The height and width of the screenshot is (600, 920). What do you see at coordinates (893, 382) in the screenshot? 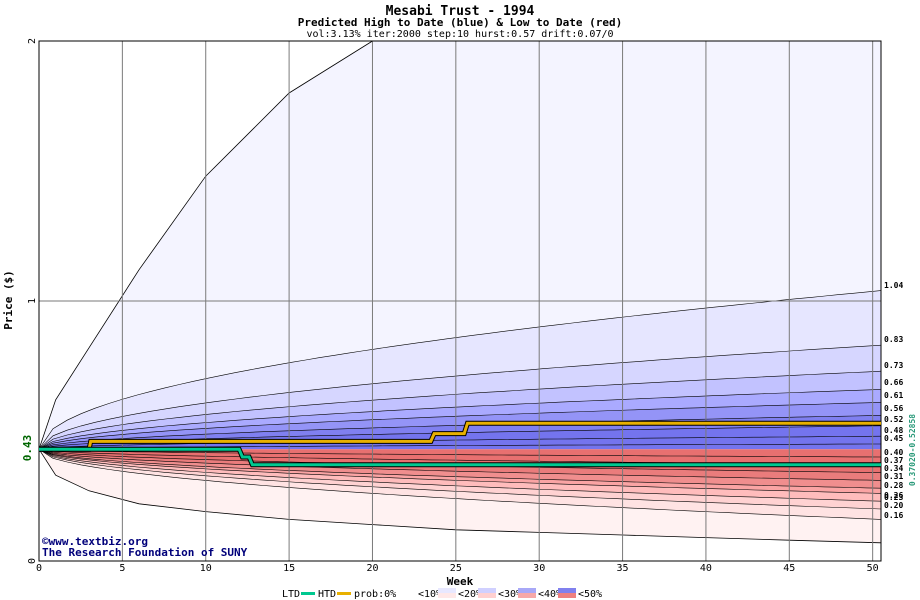
I see `right-label-high: 0.66` at bounding box center [893, 382].